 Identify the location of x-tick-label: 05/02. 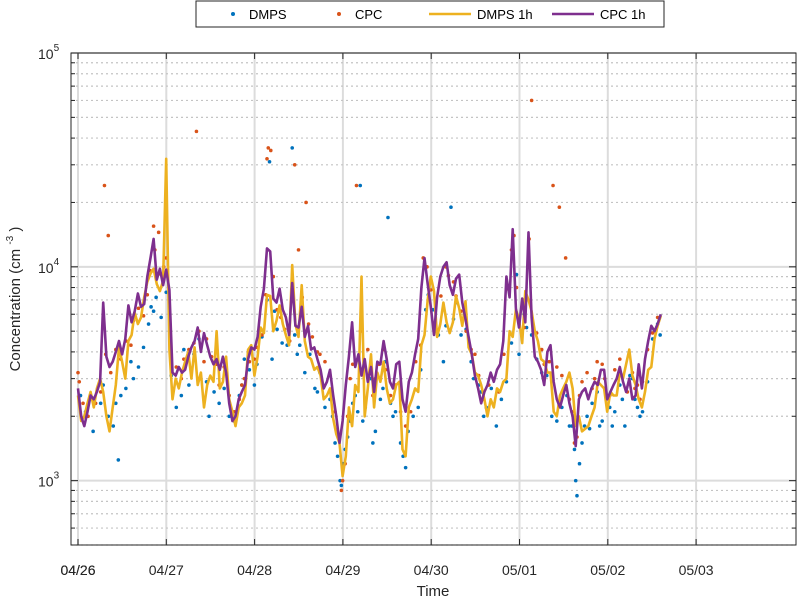
(607, 570).